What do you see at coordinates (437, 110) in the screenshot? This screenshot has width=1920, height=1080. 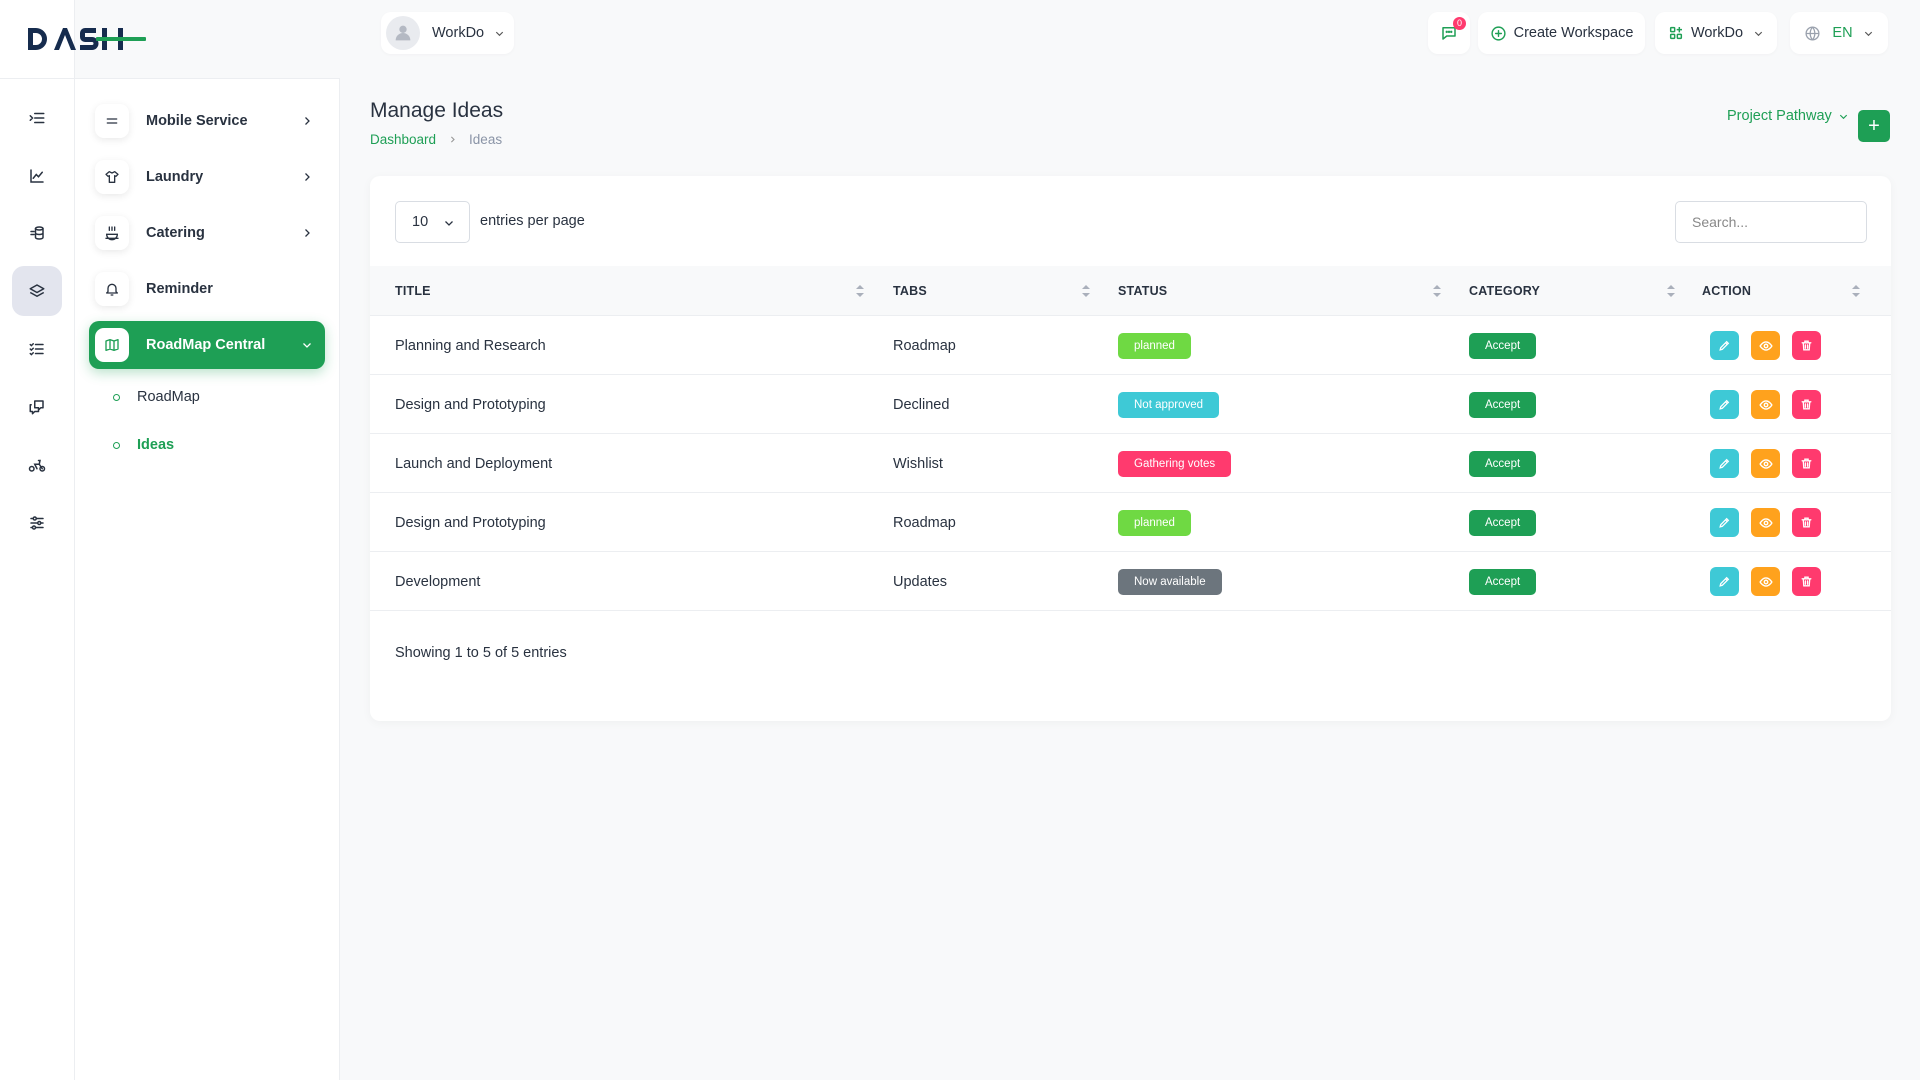 I see `page-title: Manage Ideas` at bounding box center [437, 110].